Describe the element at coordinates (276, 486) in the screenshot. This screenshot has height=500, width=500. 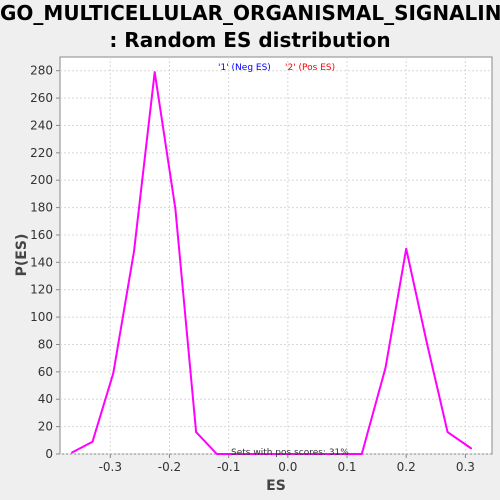
I see `x-axis-title: ES` at that location.